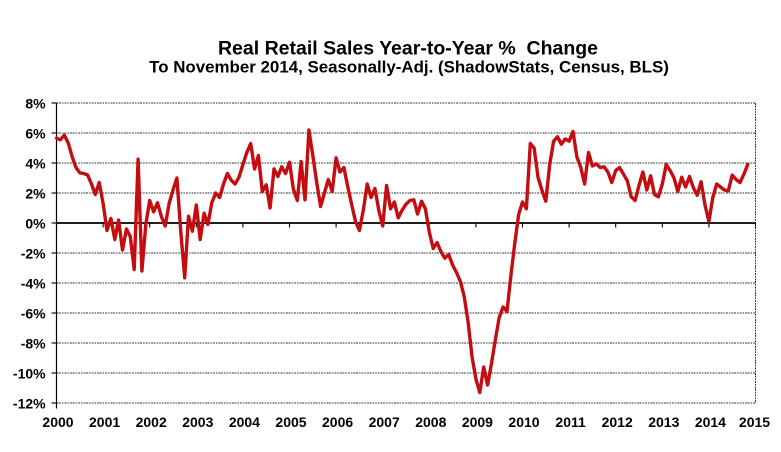 This screenshot has height=452, width=781. I want to click on svg-text: 2009, so click(477, 422).